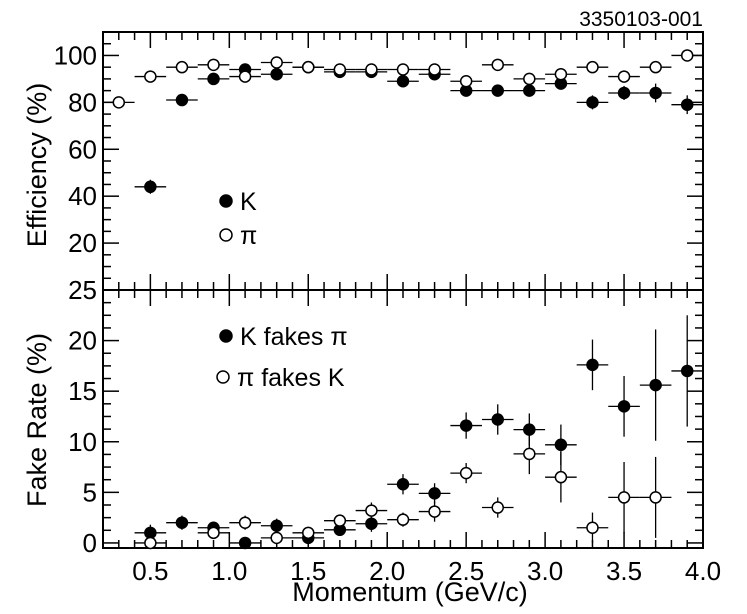 The height and width of the screenshot is (614, 747). I want to click on x-tick-label: 2.5, so click(466, 571).